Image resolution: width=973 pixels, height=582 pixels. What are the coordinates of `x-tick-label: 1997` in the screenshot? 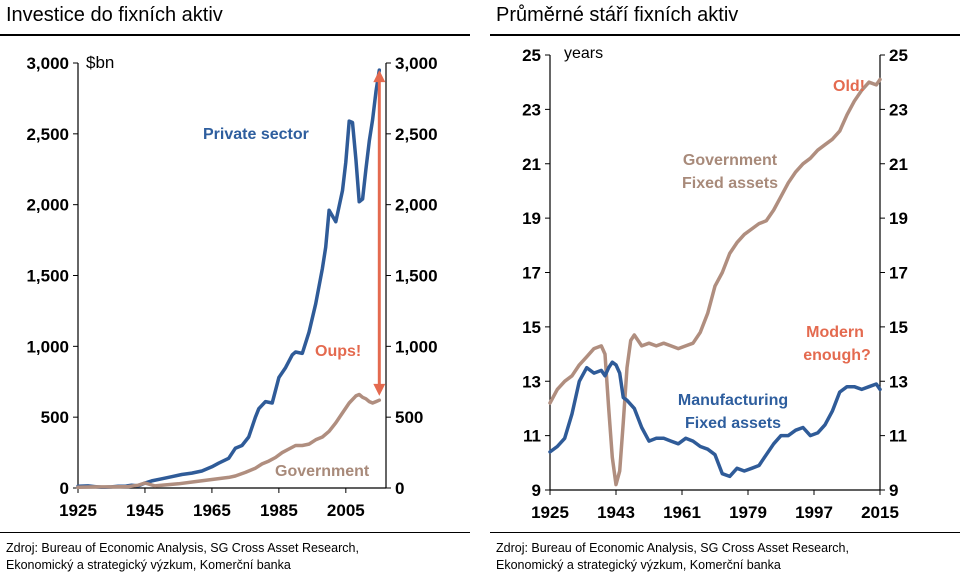 It's located at (814, 512).